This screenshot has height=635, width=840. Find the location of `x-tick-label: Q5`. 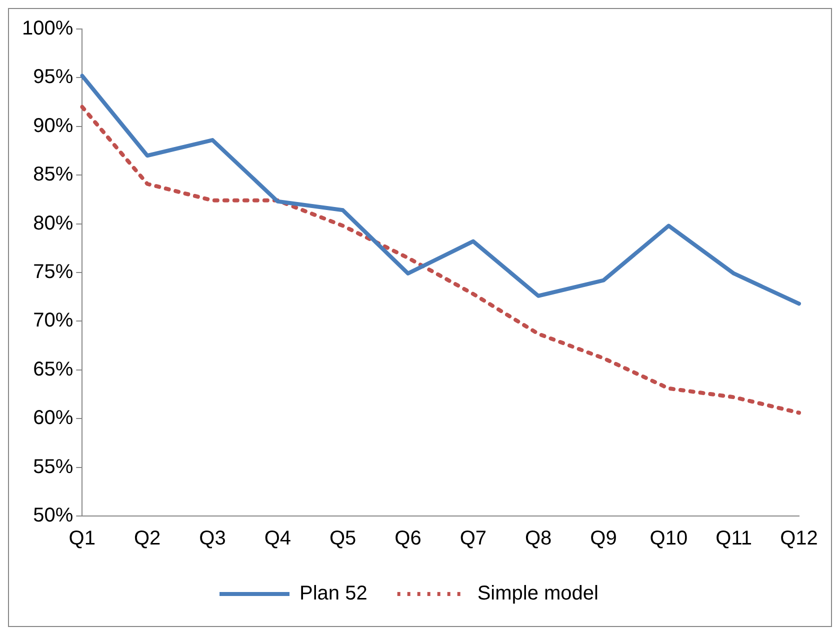

x-tick-label: Q5 is located at coordinates (342, 539).